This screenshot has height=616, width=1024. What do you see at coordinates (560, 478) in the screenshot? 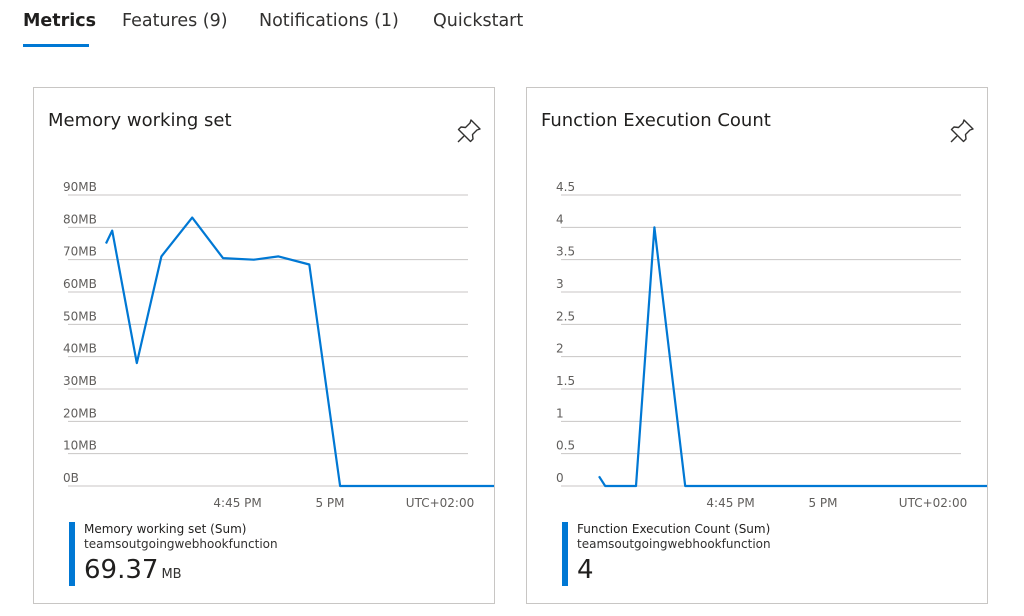
I see `y-tick-label: 0` at bounding box center [560, 478].